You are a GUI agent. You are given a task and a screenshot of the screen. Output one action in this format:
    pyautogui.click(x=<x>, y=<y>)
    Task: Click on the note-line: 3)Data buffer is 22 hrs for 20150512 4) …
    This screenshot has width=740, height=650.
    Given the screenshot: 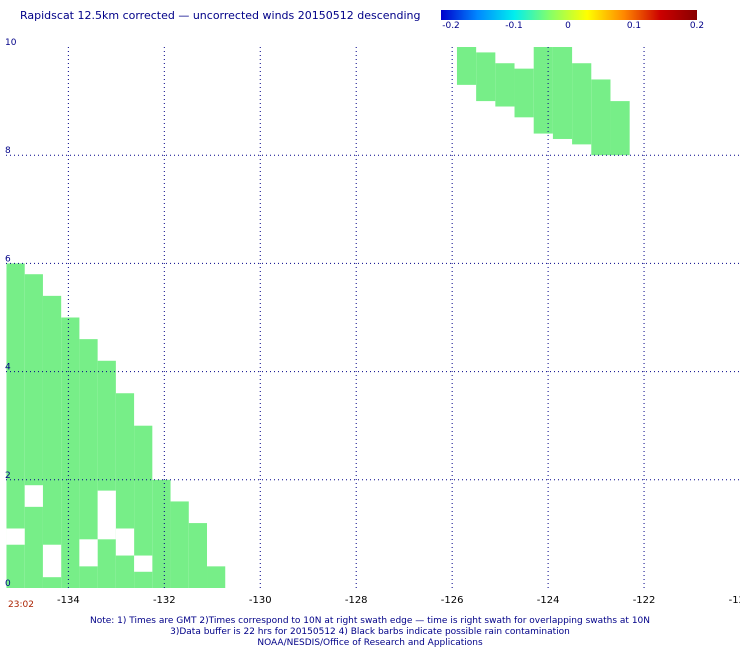 What is the action you would take?
    pyautogui.click(x=370, y=632)
    